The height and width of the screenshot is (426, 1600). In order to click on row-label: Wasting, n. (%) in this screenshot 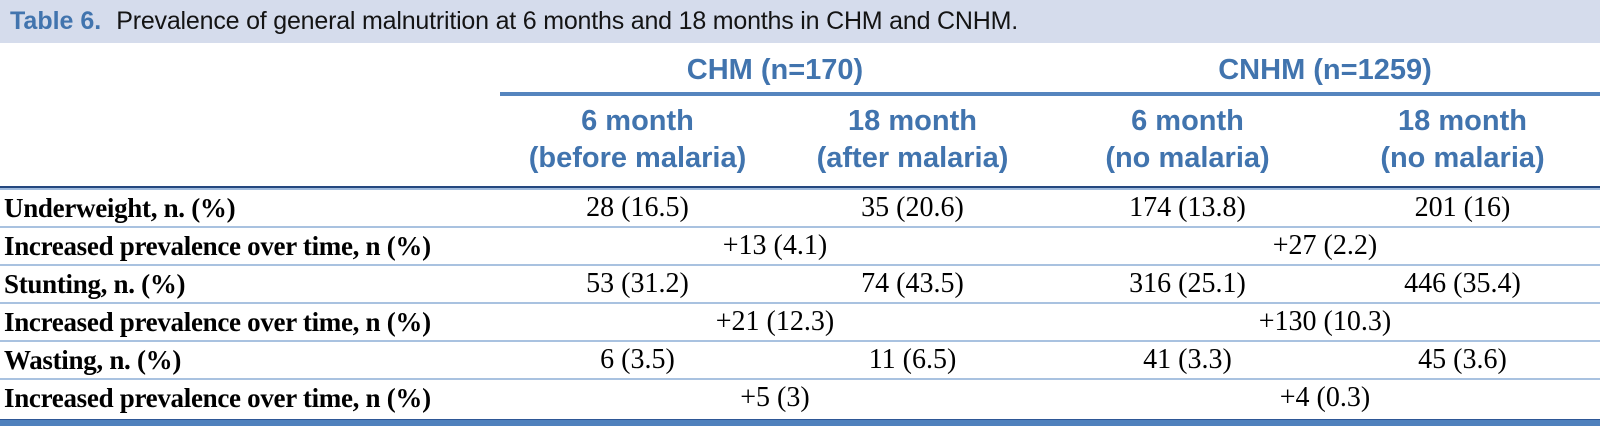, I will do `click(250, 361)`.